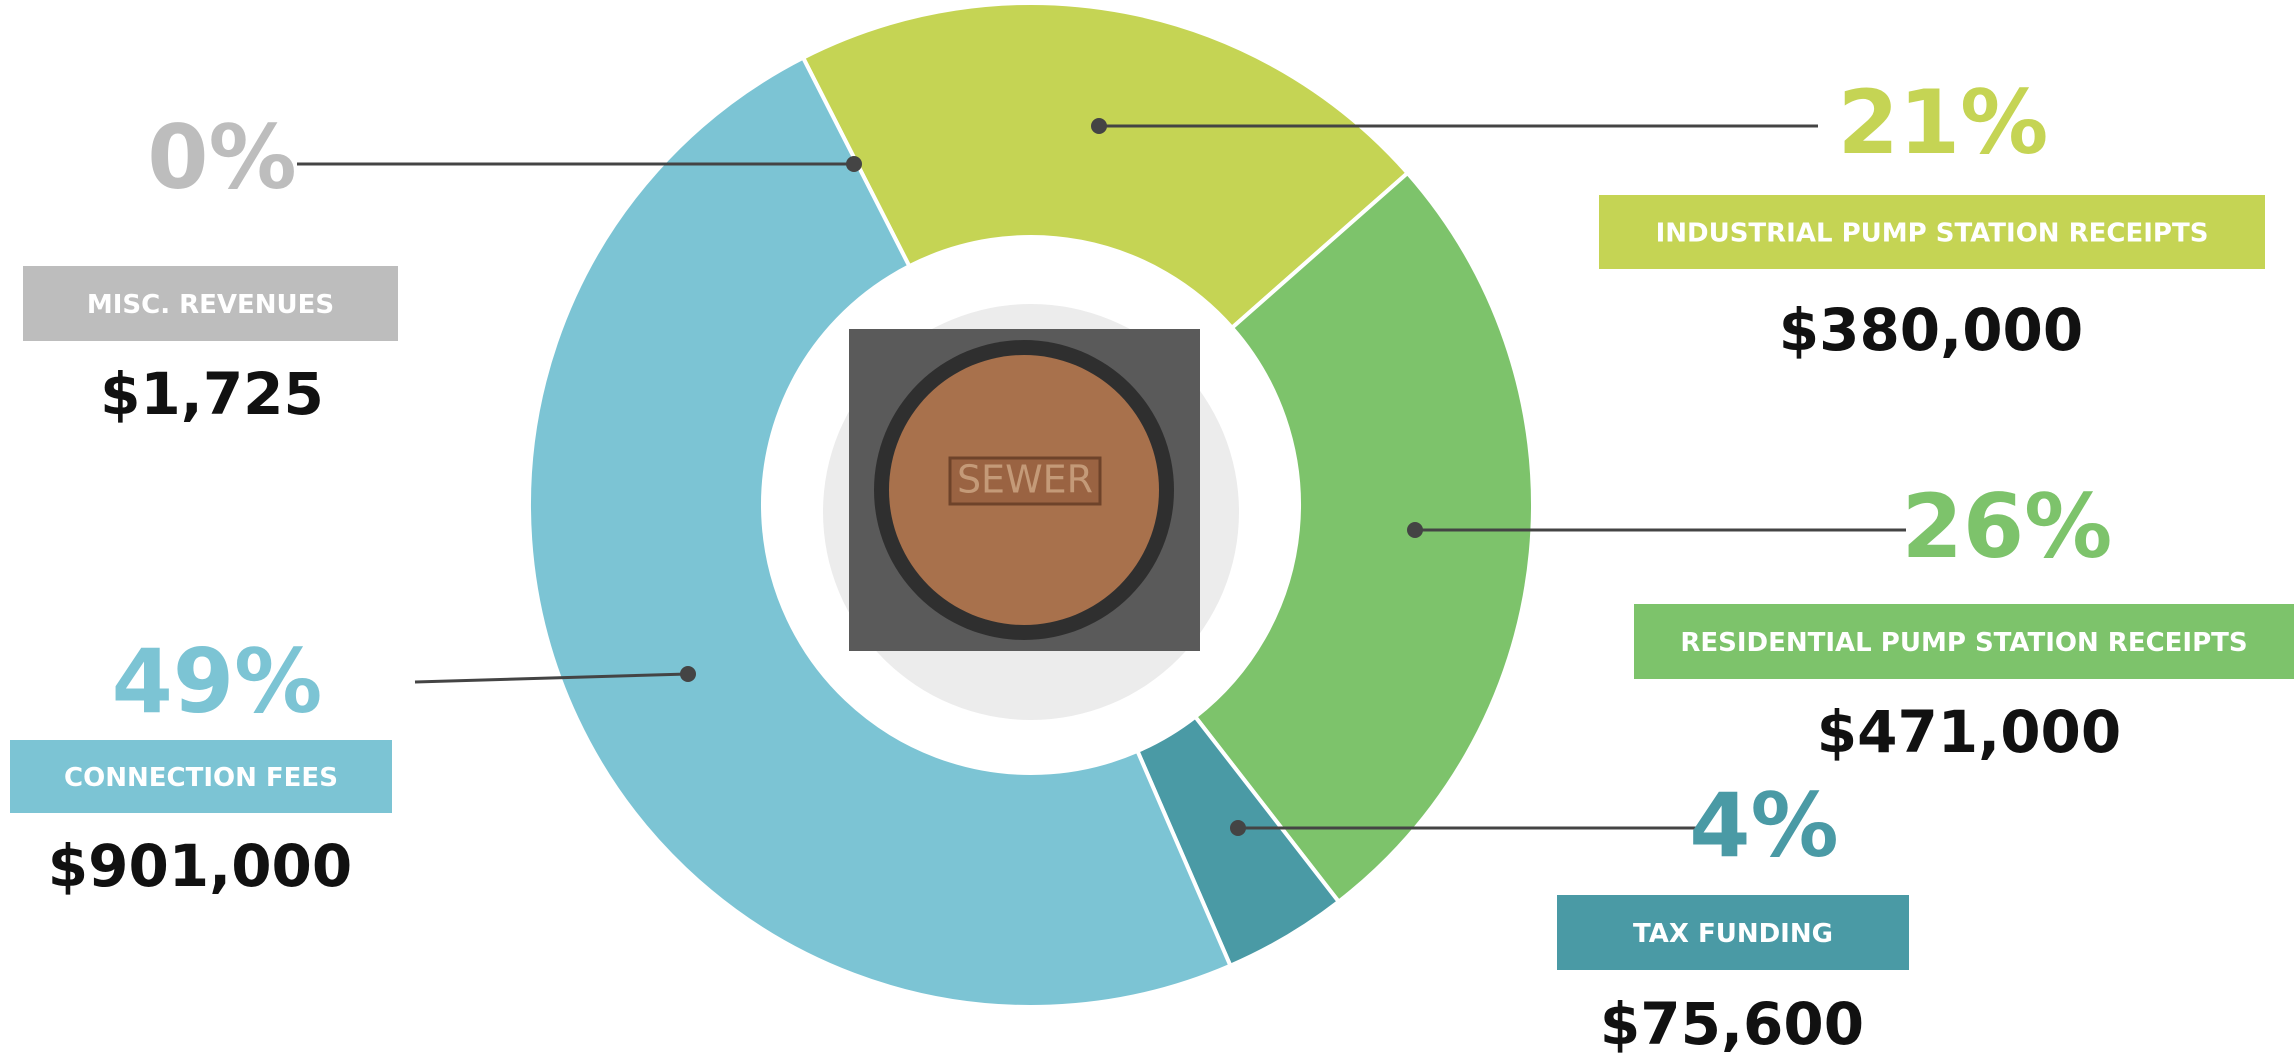 This screenshot has height=1063, width=2294. Describe the element at coordinates (1943, 122) in the screenshot. I see `percent-label: 21%` at that location.